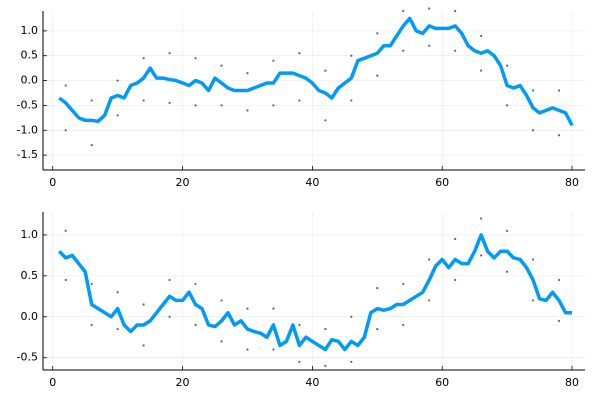 Image resolution: width=600 pixels, height=400 pixels. What do you see at coordinates (27, 154) in the screenshot?
I see `y-tick-label: -1.5` at bounding box center [27, 154].